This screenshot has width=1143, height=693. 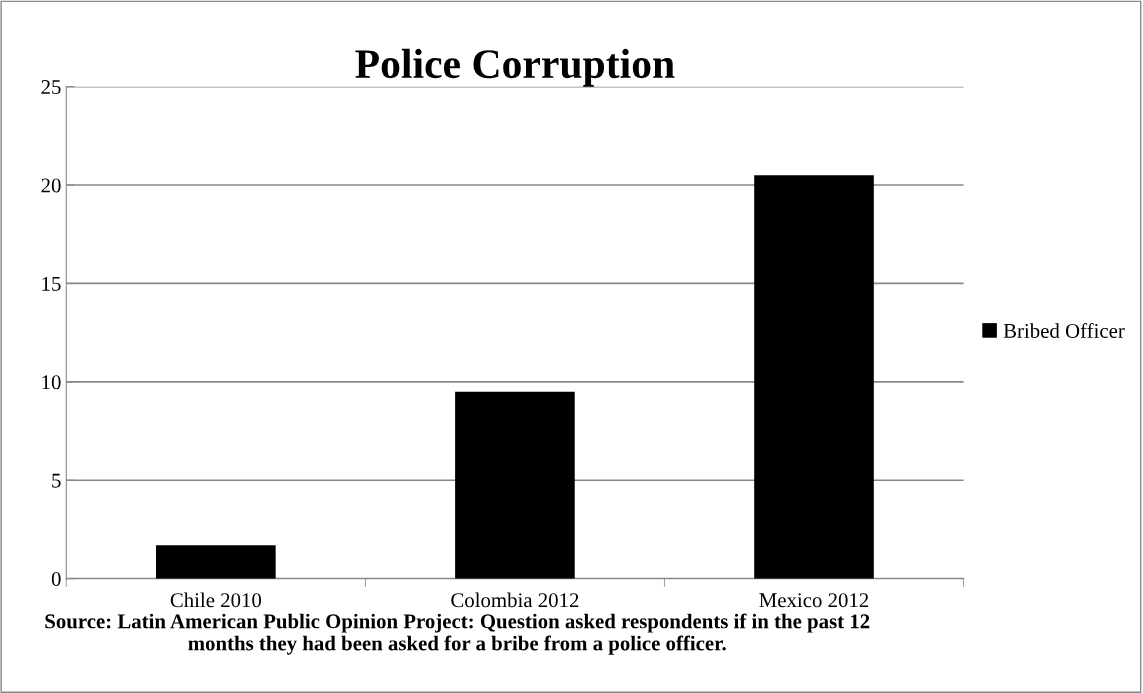 I want to click on y-tick-label: 10, so click(x=51, y=382).